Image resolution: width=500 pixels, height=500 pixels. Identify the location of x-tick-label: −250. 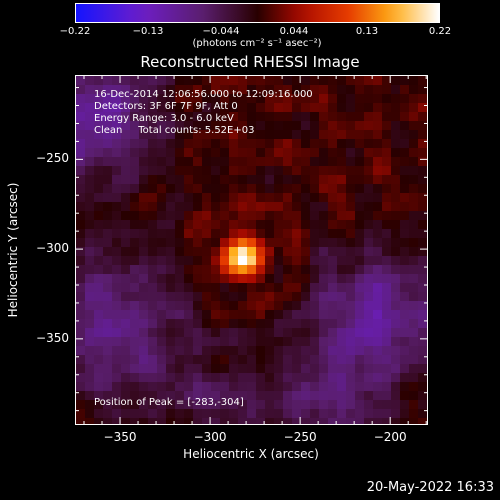
(300, 437).